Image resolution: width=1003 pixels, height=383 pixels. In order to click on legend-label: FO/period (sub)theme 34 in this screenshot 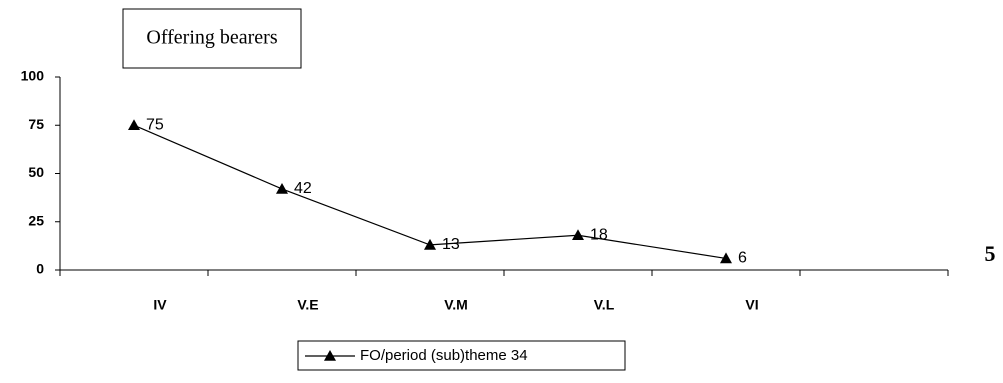, I will do `click(444, 355)`.